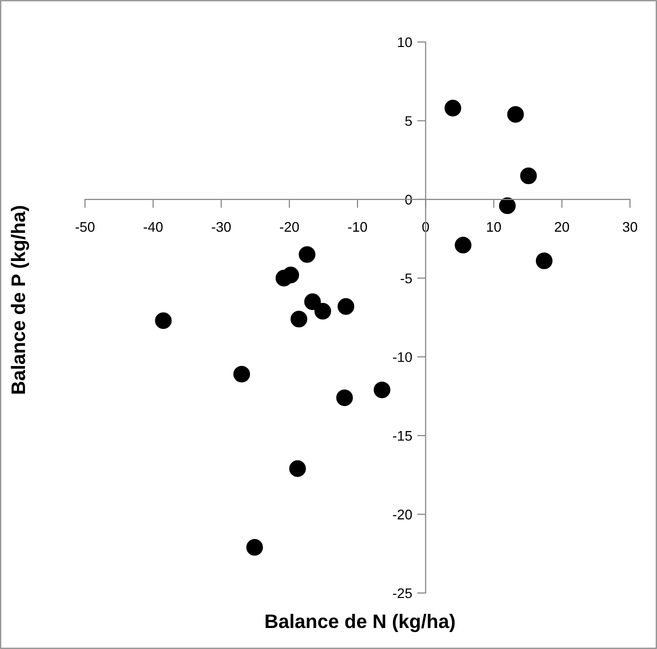 The image size is (657, 649). What do you see at coordinates (406, 279) in the screenshot?
I see `y-tick-label: -5` at bounding box center [406, 279].